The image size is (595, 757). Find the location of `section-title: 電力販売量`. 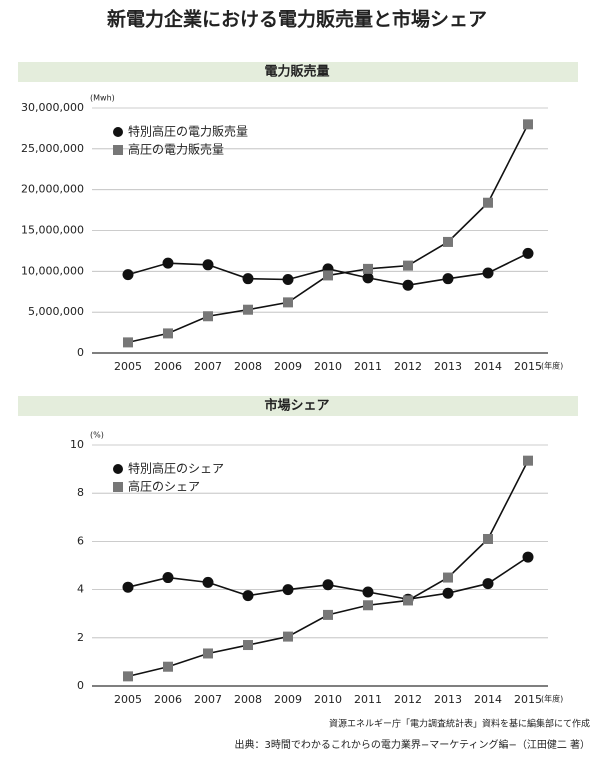

section-title: 電力販売量 is located at coordinates (296, 72).